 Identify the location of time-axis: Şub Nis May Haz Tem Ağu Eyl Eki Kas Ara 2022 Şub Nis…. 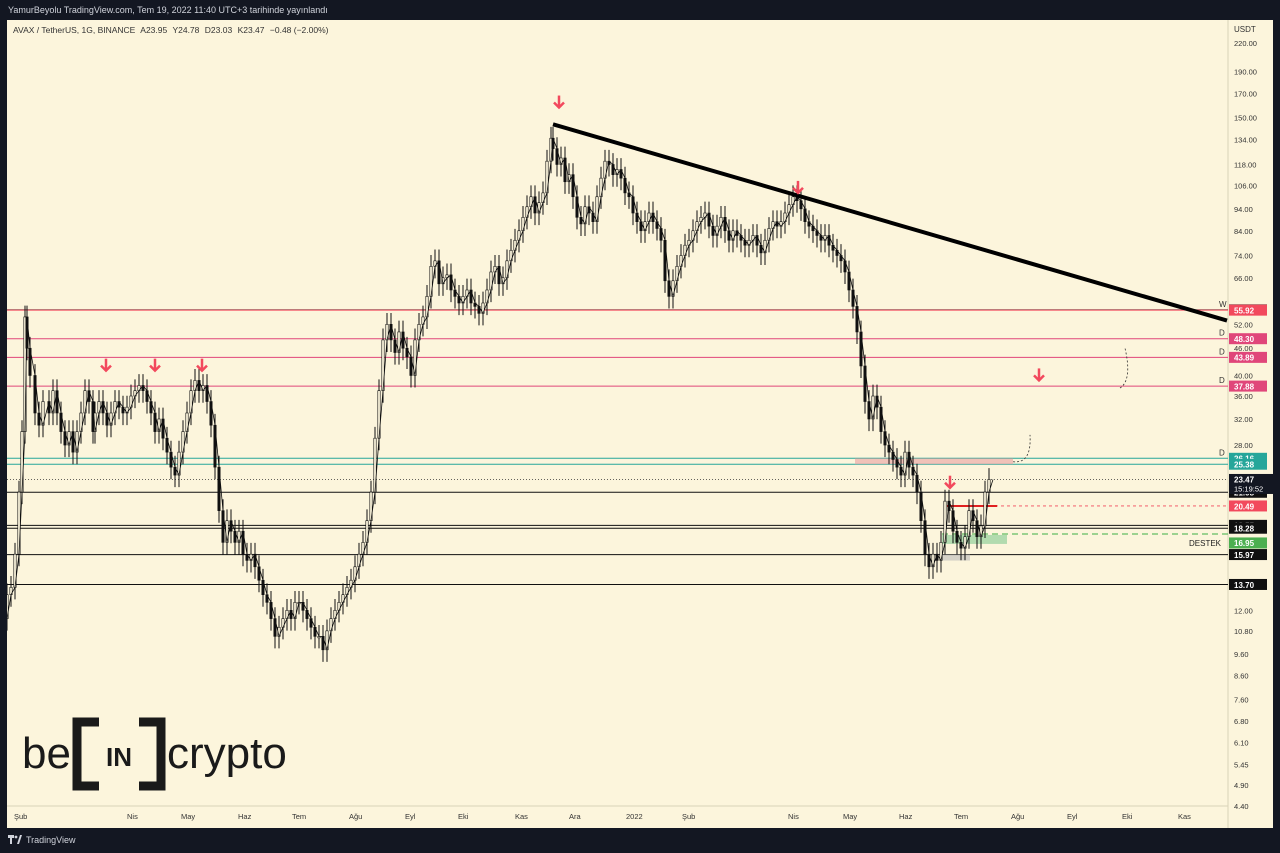
(602, 816).